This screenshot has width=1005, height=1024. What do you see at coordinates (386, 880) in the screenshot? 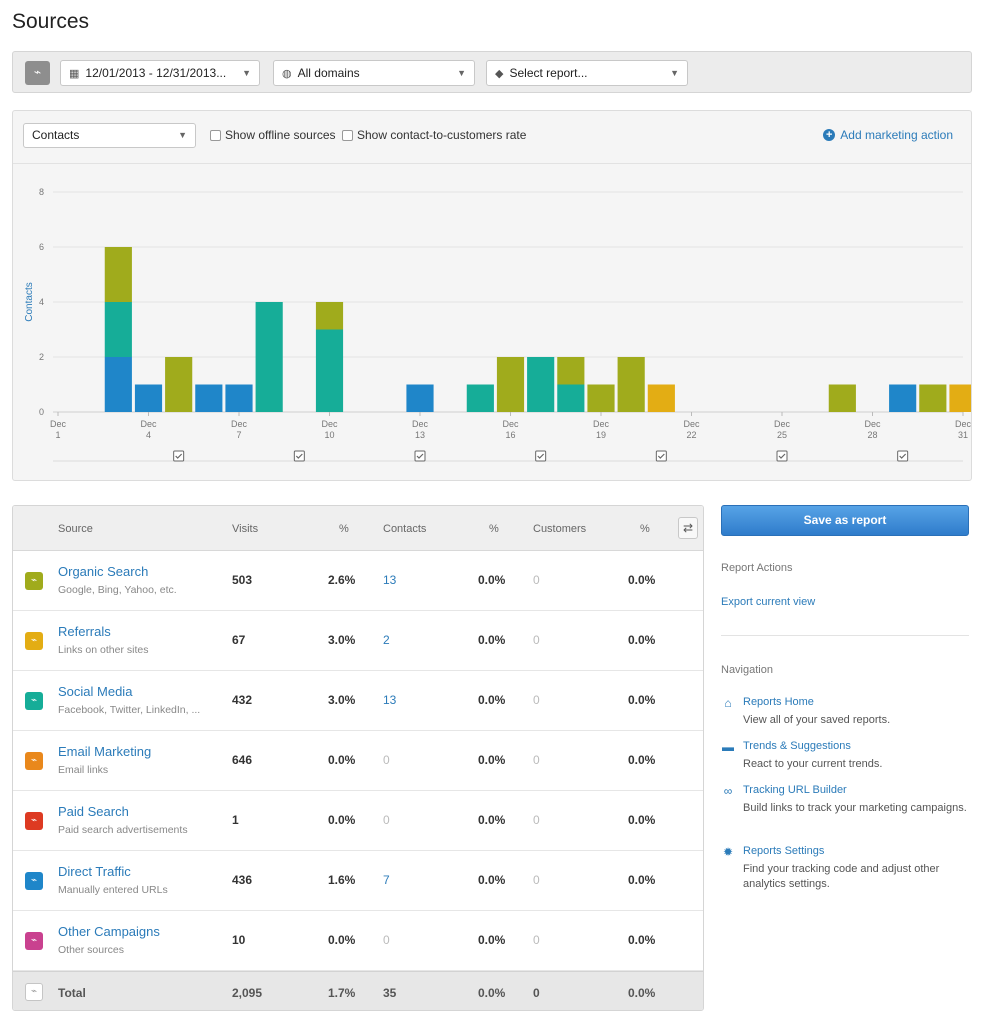
I see `cell-contacts: 7` at bounding box center [386, 880].